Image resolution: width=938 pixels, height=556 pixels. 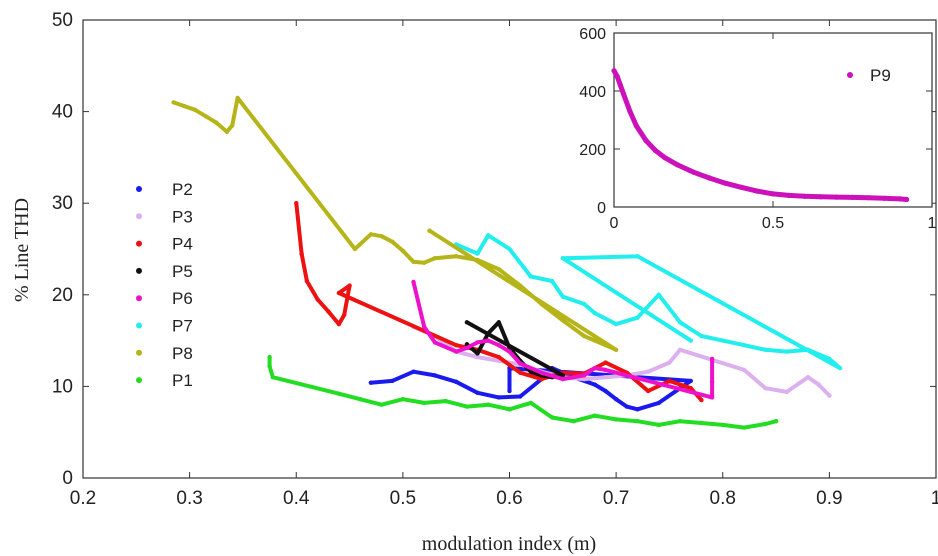 What do you see at coordinates (67, 478) in the screenshot?
I see `main-y-tick-label: 0` at bounding box center [67, 478].